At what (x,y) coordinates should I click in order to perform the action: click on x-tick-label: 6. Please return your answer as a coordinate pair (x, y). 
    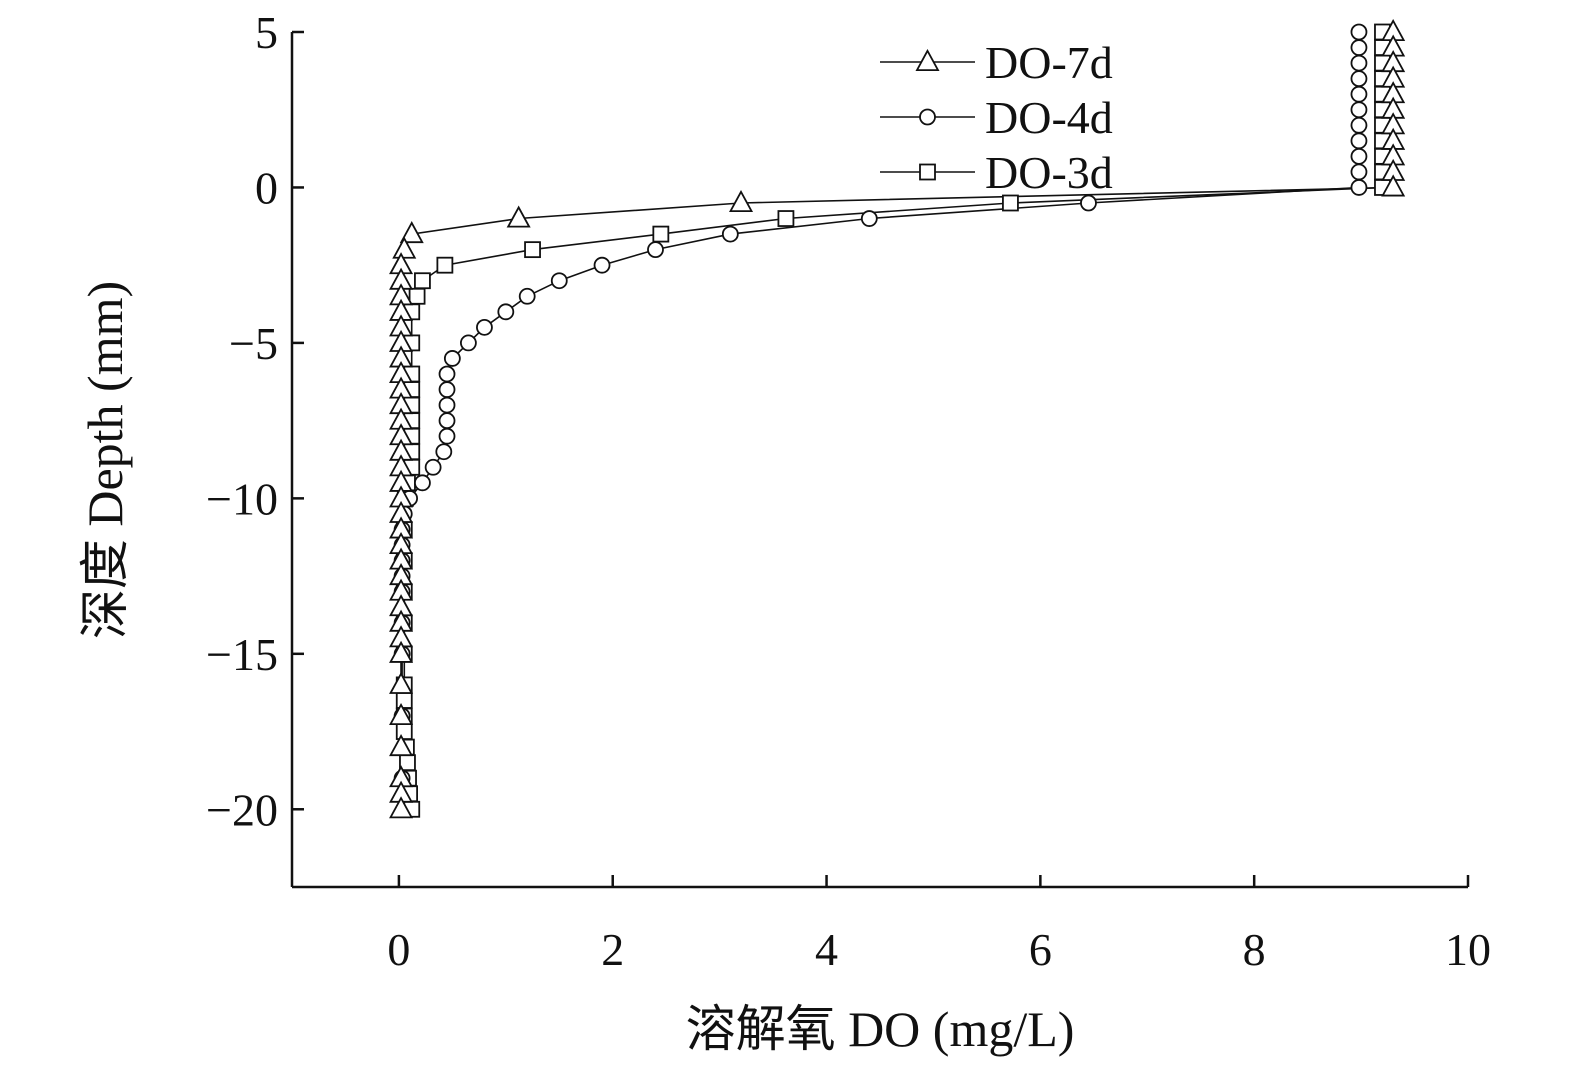
    Looking at the image, I should click on (1040, 949).